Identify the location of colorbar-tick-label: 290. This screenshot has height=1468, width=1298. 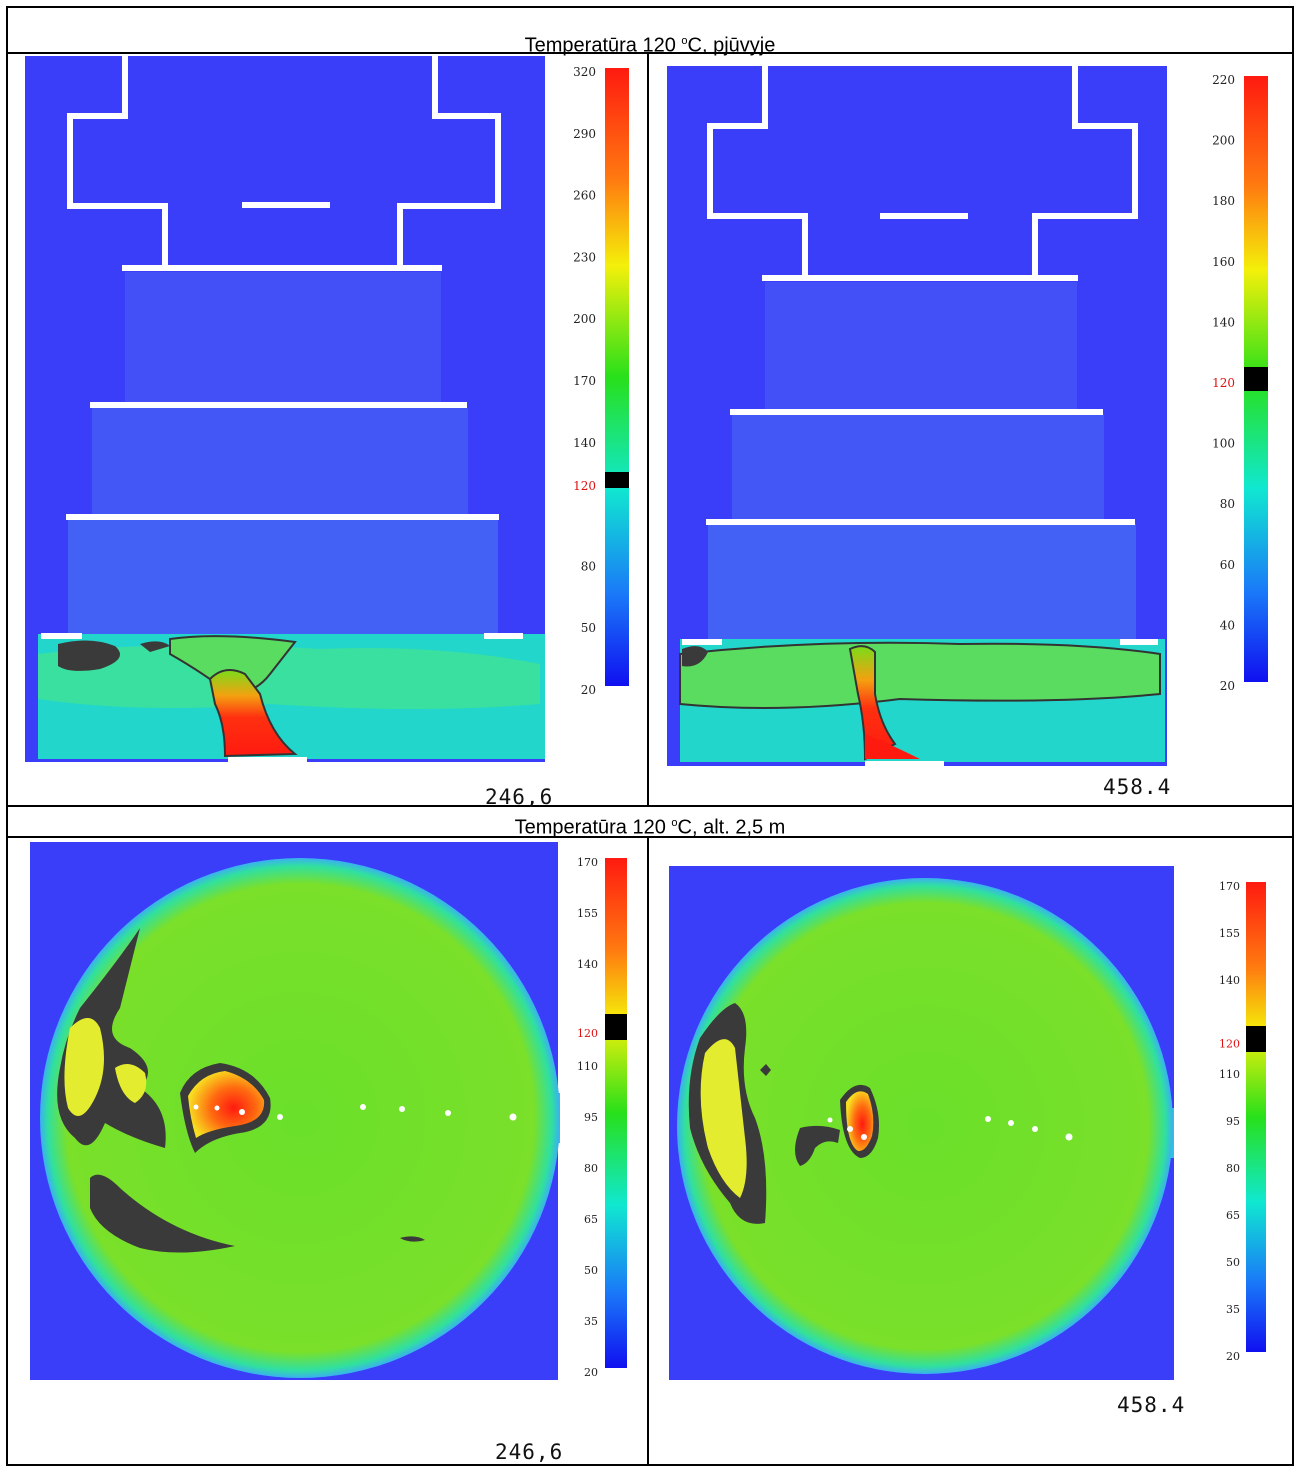
(584, 134).